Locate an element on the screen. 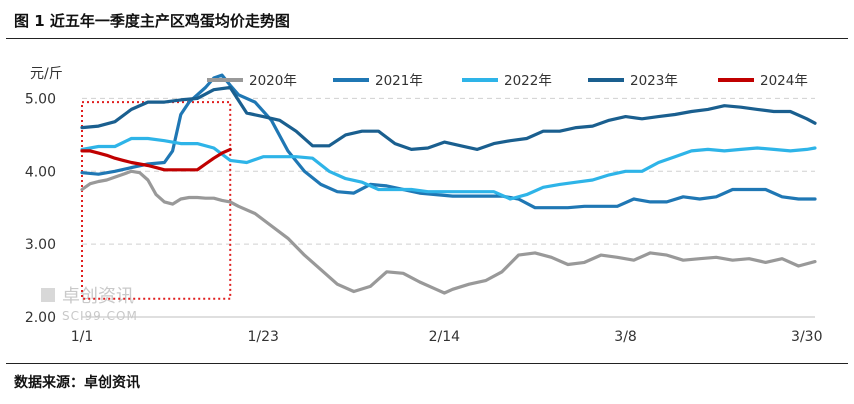  y-tick-label: 2.00 is located at coordinates (40, 318).